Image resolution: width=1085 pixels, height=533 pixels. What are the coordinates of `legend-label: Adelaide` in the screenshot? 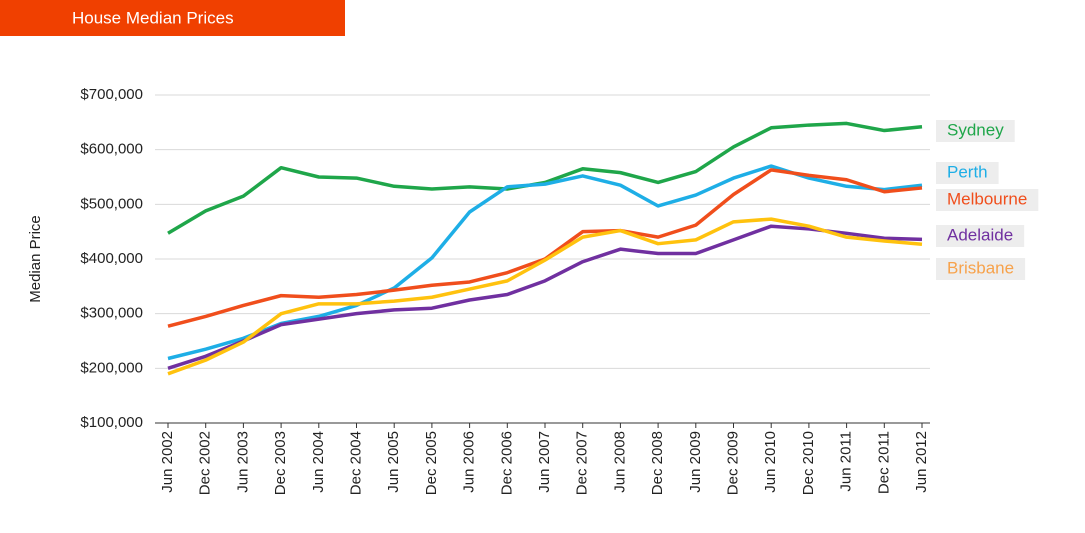 It's located at (980, 234).